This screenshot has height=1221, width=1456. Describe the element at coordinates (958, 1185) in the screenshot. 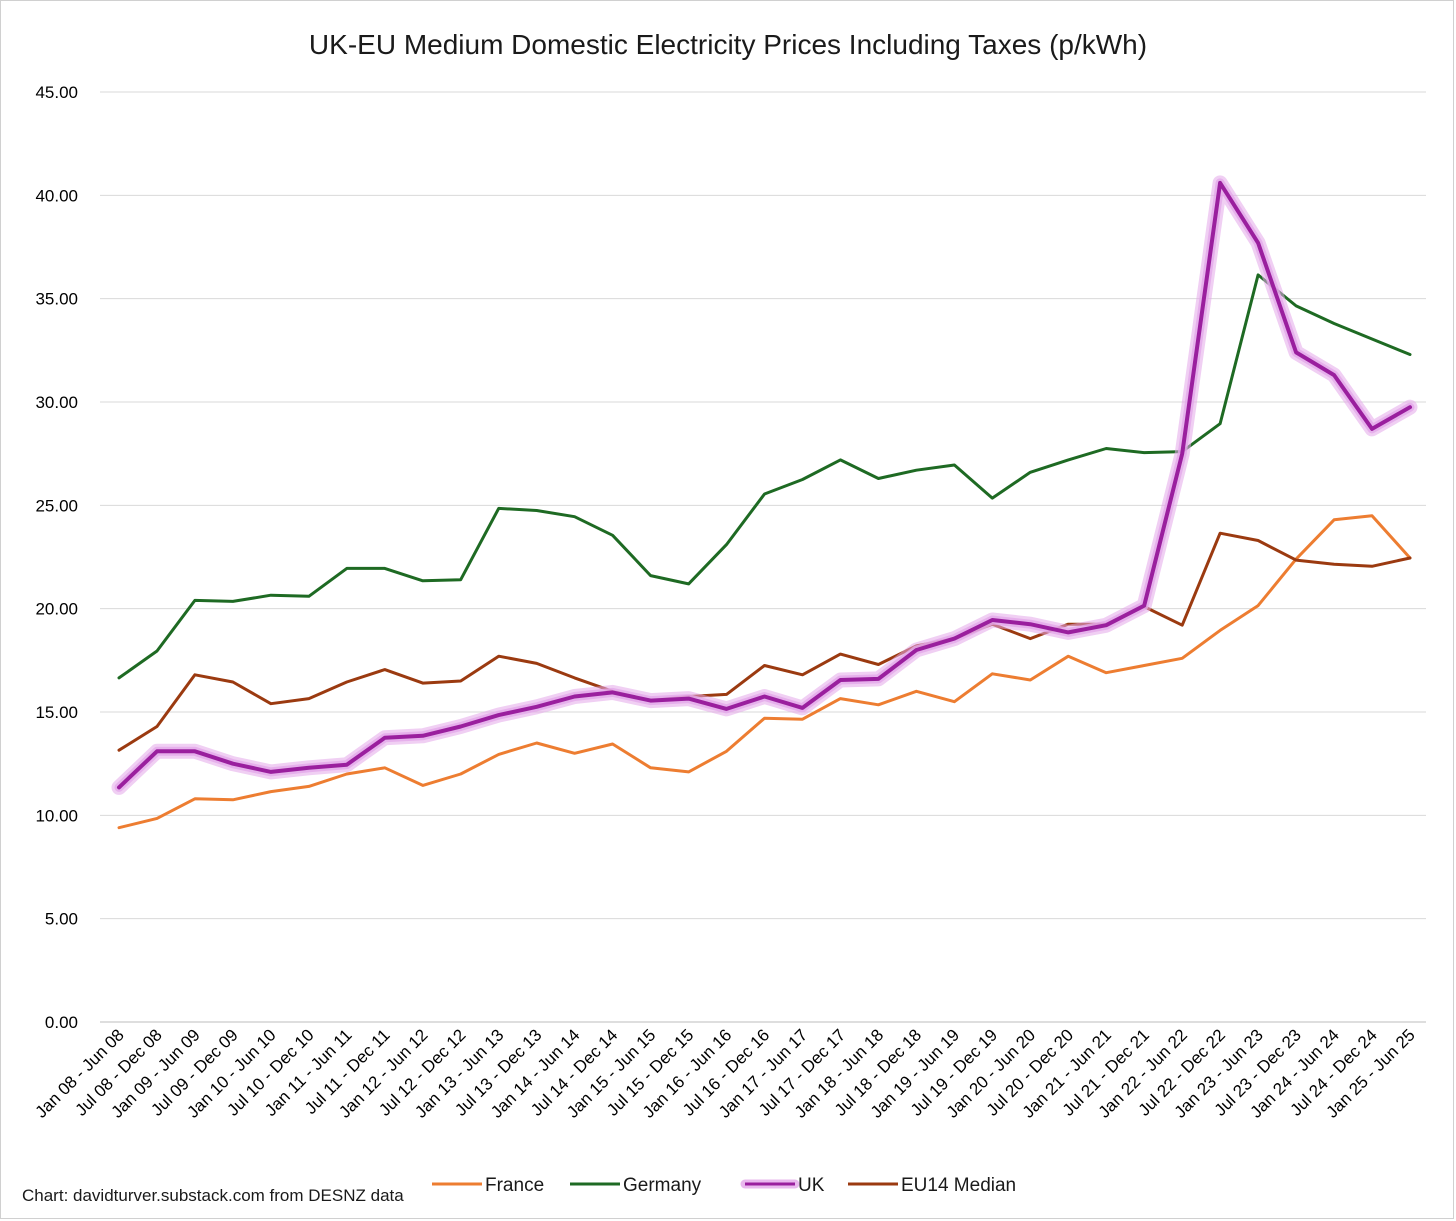

I see `legend-label-eu14-median: EU14 Median` at that location.